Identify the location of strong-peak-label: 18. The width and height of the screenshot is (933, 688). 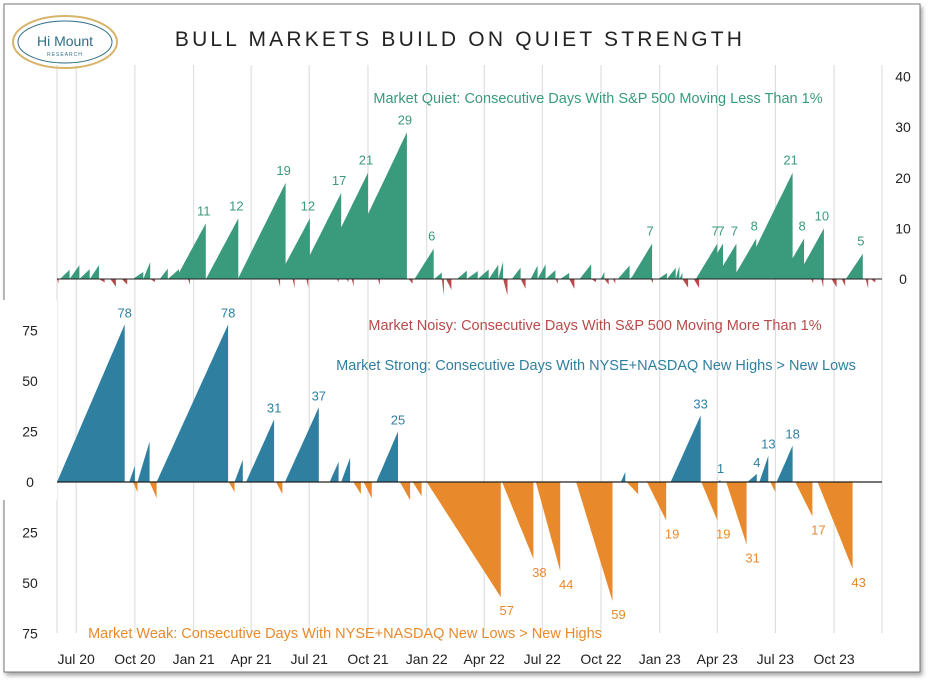
(792, 434).